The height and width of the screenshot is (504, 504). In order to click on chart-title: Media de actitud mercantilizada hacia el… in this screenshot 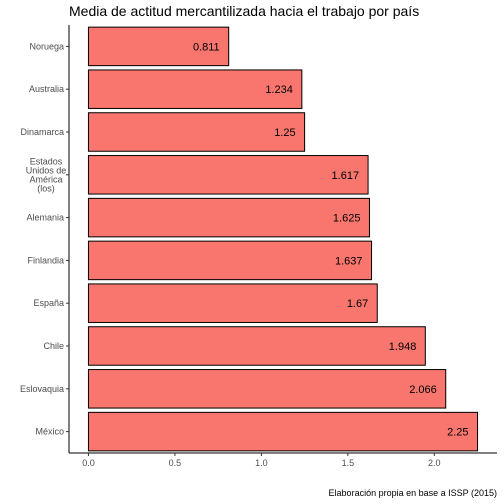, I will do `click(244, 11)`.